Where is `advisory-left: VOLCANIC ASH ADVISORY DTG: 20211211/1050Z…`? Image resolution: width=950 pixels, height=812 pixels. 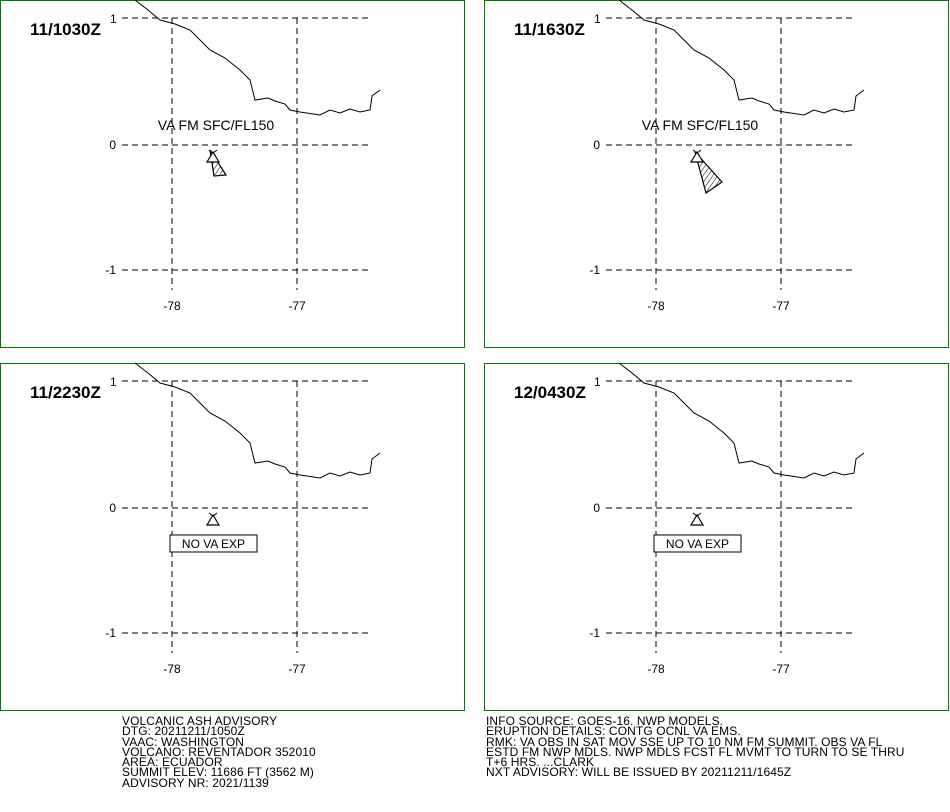
advisory-left: VOLCANIC ASH ADVISORY DTG: 20211211/1050Z… is located at coordinates (219, 752).